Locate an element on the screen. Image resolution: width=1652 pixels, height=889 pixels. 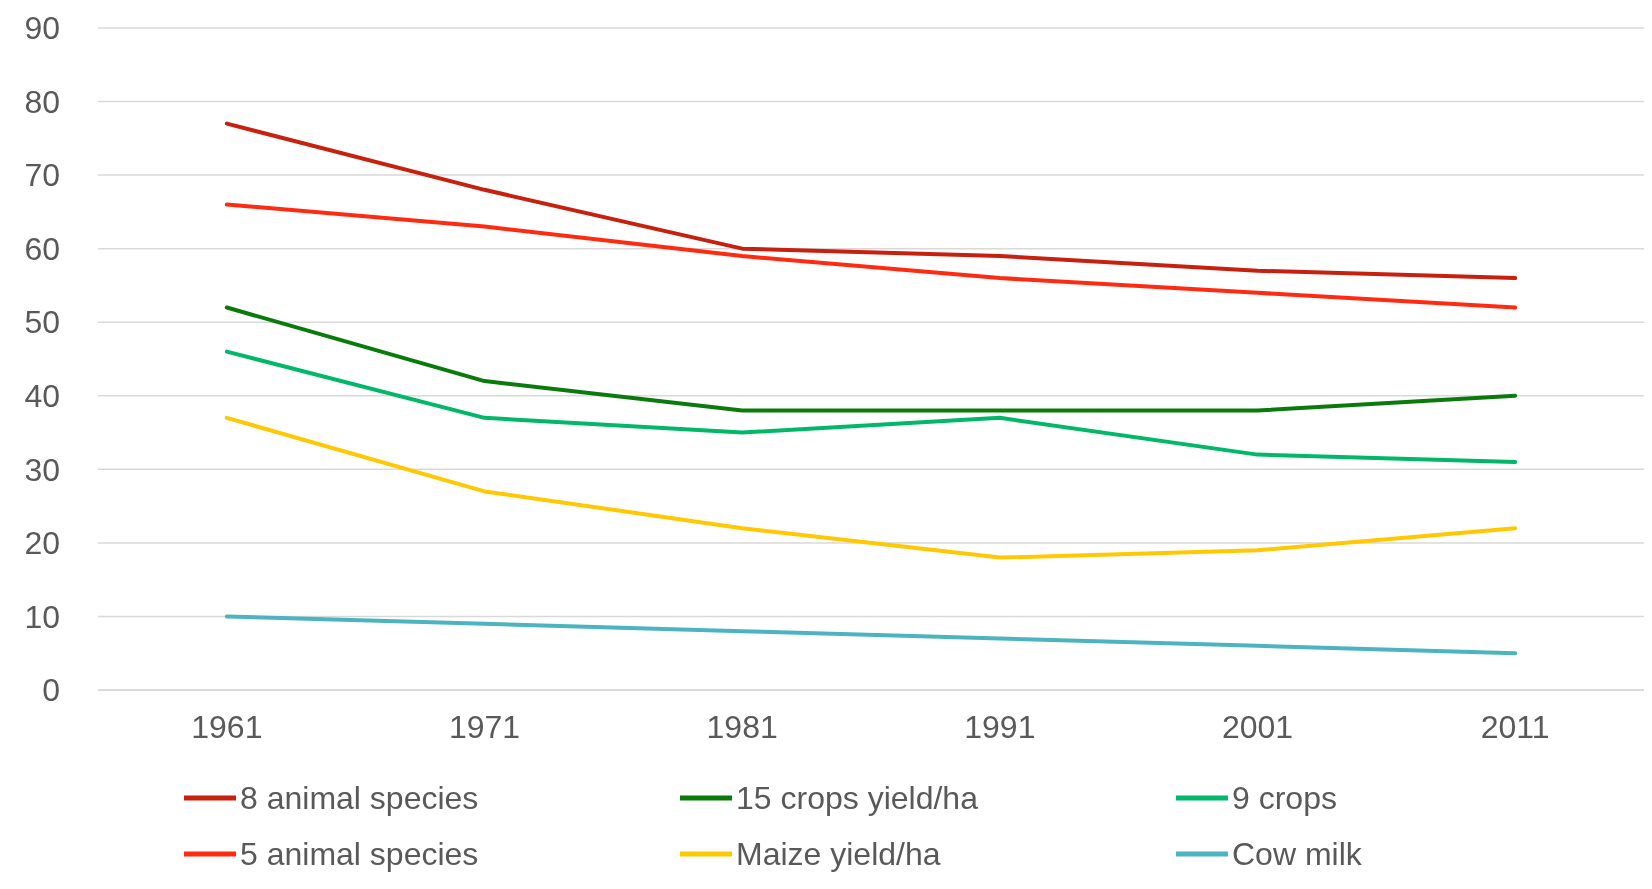
legend-label: Maize yield/ha is located at coordinates (838, 854).